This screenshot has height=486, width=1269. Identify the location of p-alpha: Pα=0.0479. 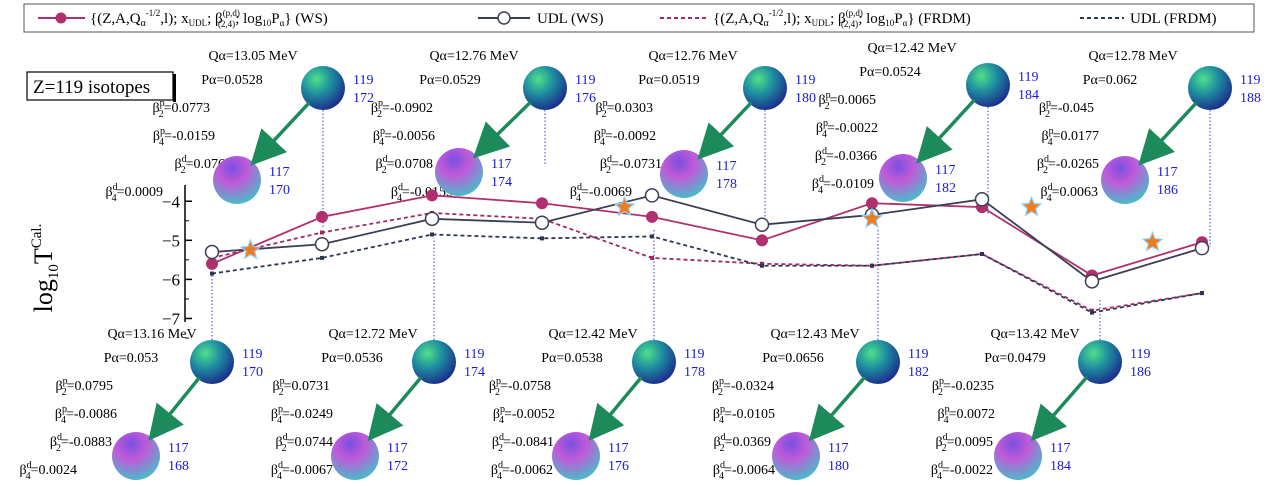
(1015, 358).